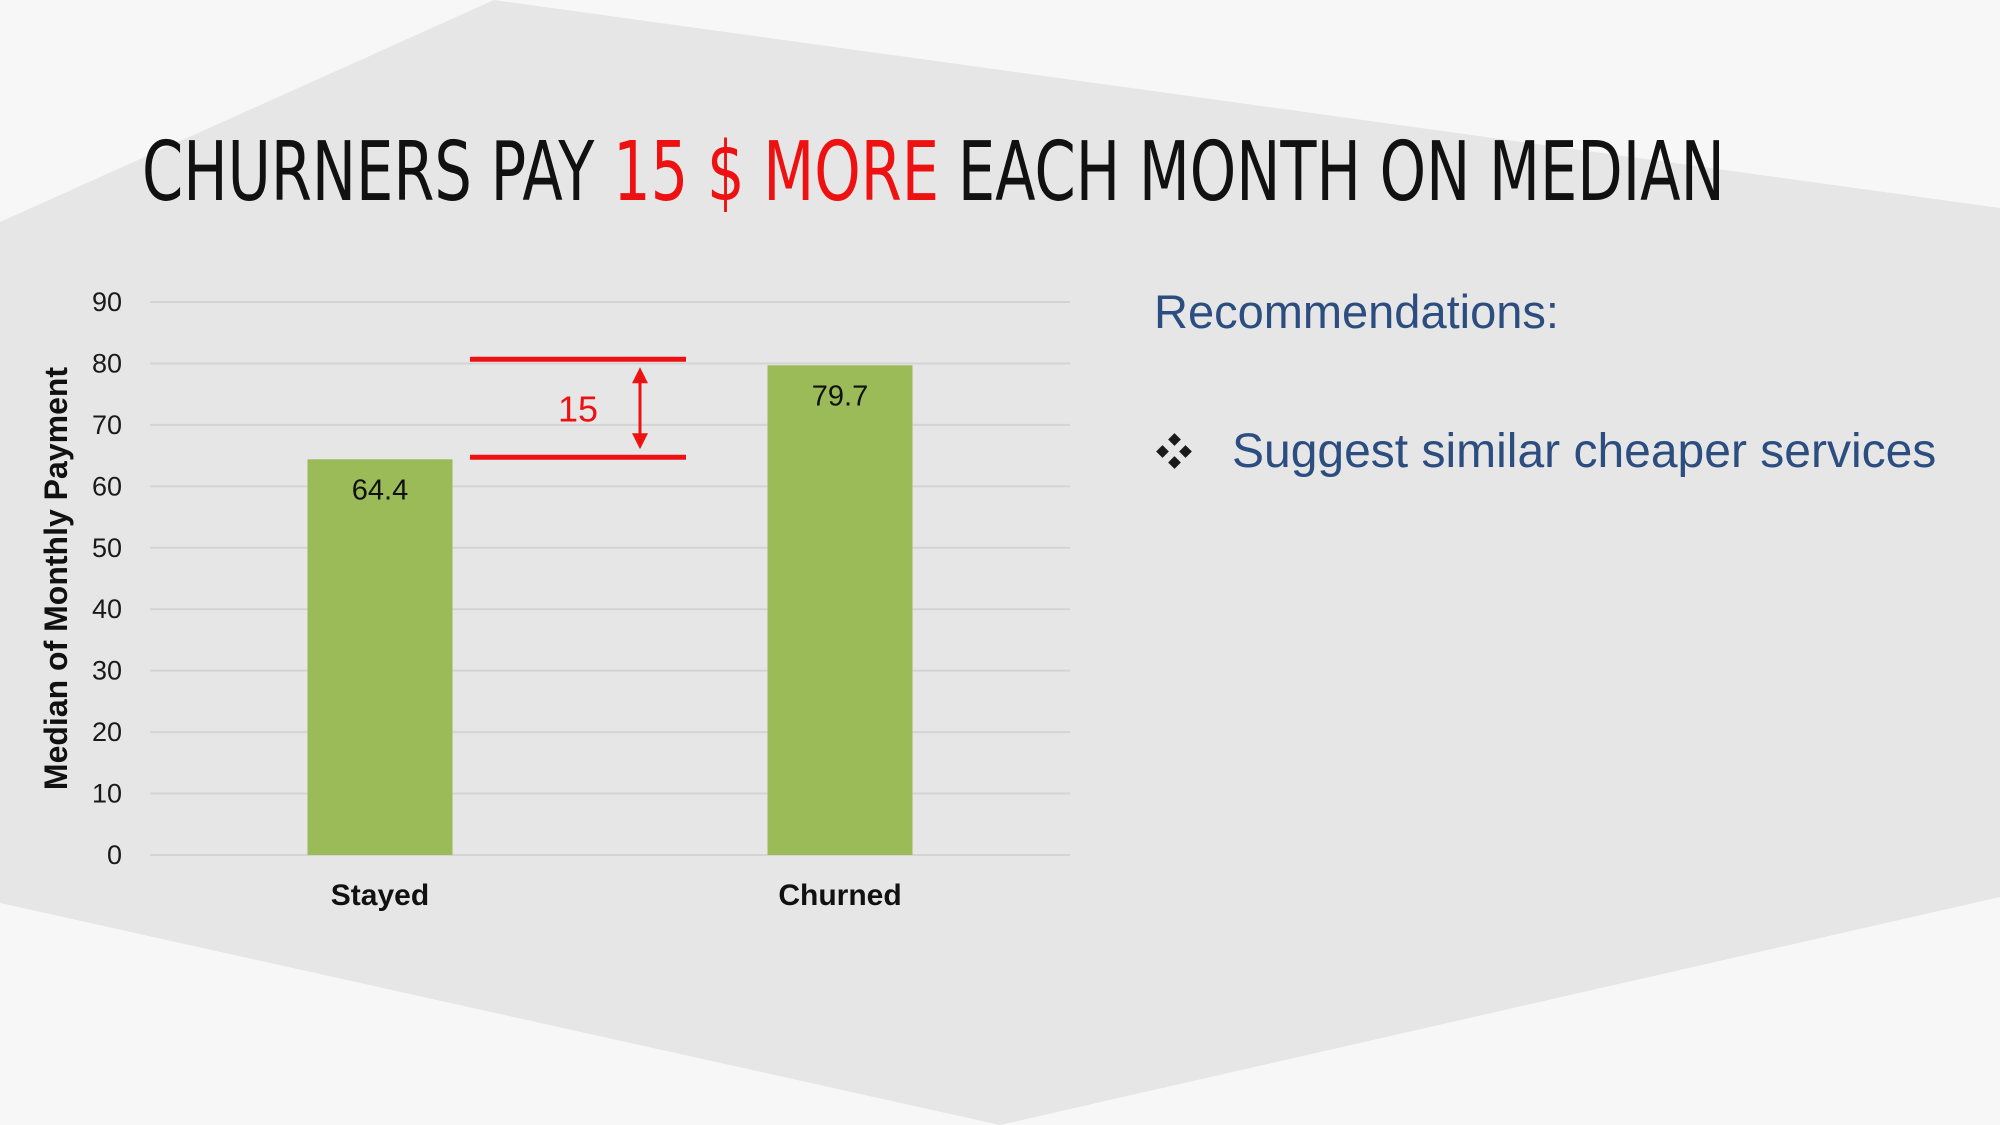  Describe the element at coordinates (776, 172) in the screenshot. I see `title-highlight: 15 $ MORE` at that location.